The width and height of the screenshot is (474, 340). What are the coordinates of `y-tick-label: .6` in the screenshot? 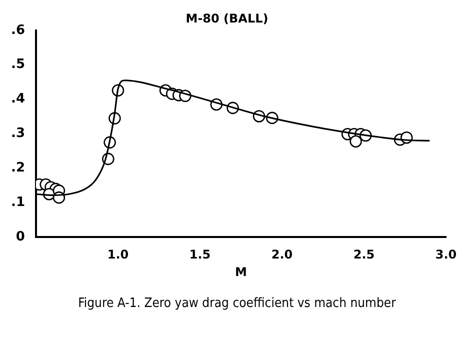 It's located at (18, 30).